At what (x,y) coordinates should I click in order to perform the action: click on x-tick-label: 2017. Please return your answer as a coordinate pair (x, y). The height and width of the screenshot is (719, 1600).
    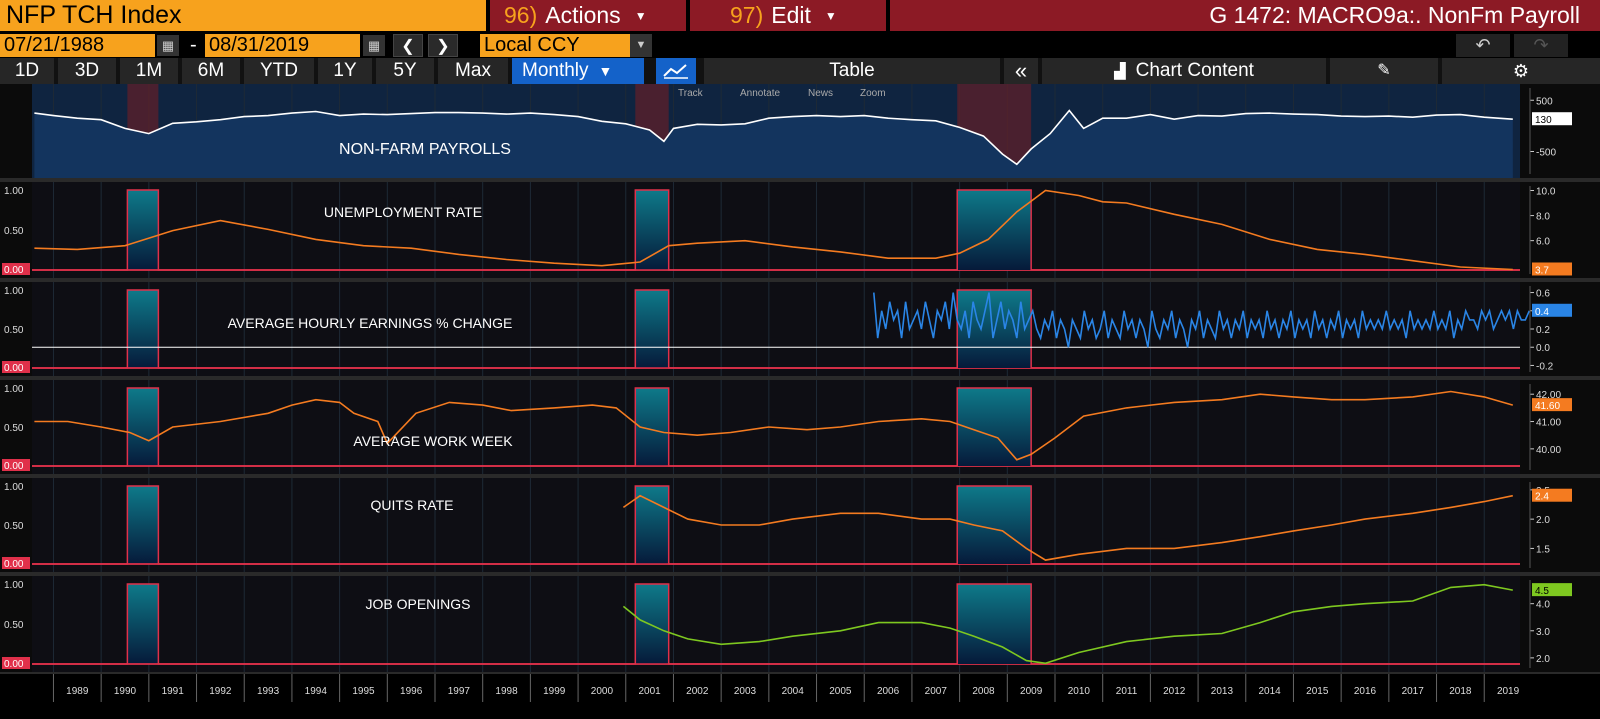
    Looking at the image, I should click on (1413, 691).